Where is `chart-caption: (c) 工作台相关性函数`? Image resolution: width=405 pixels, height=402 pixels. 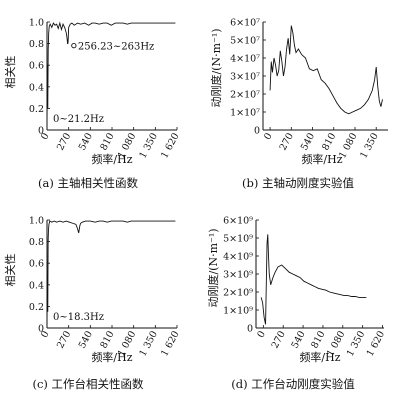
chart-caption: (c) 工作台相关性函数 is located at coordinates (88, 384).